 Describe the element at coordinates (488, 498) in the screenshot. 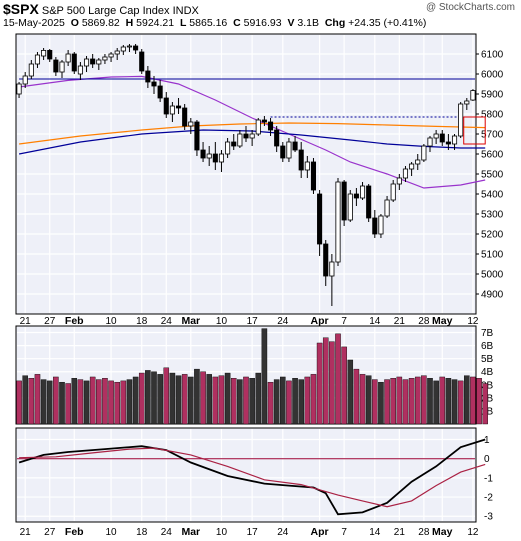

I see `macd-tick-label: -2` at that location.